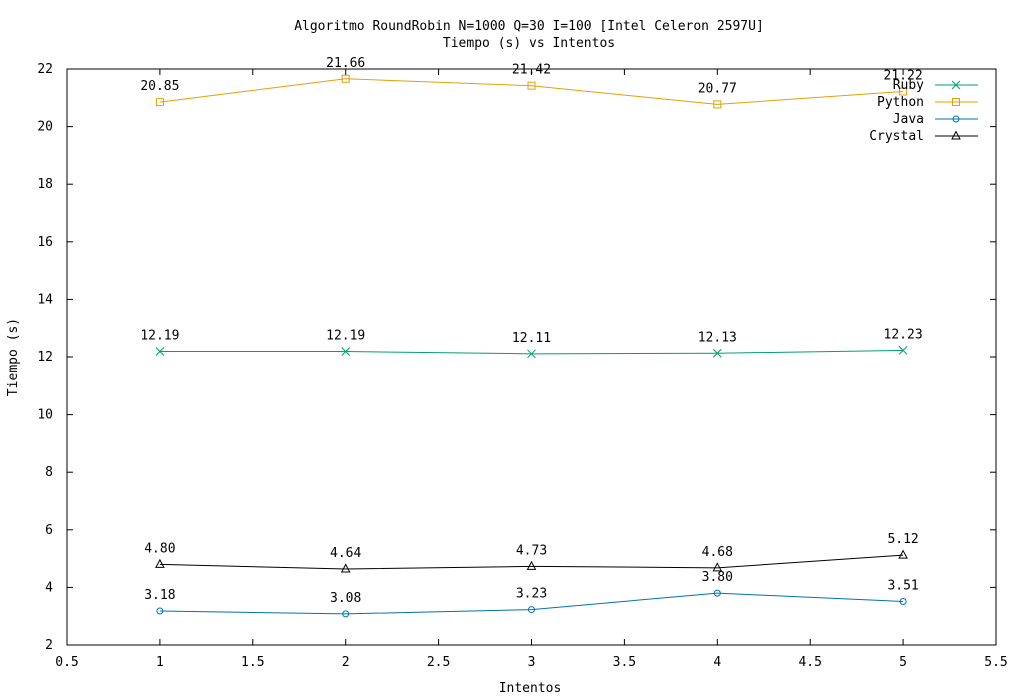 The height and width of the screenshot is (700, 1024). Describe the element at coordinates (717, 88) in the screenshot. I see `data-label: 20.77` at that location.